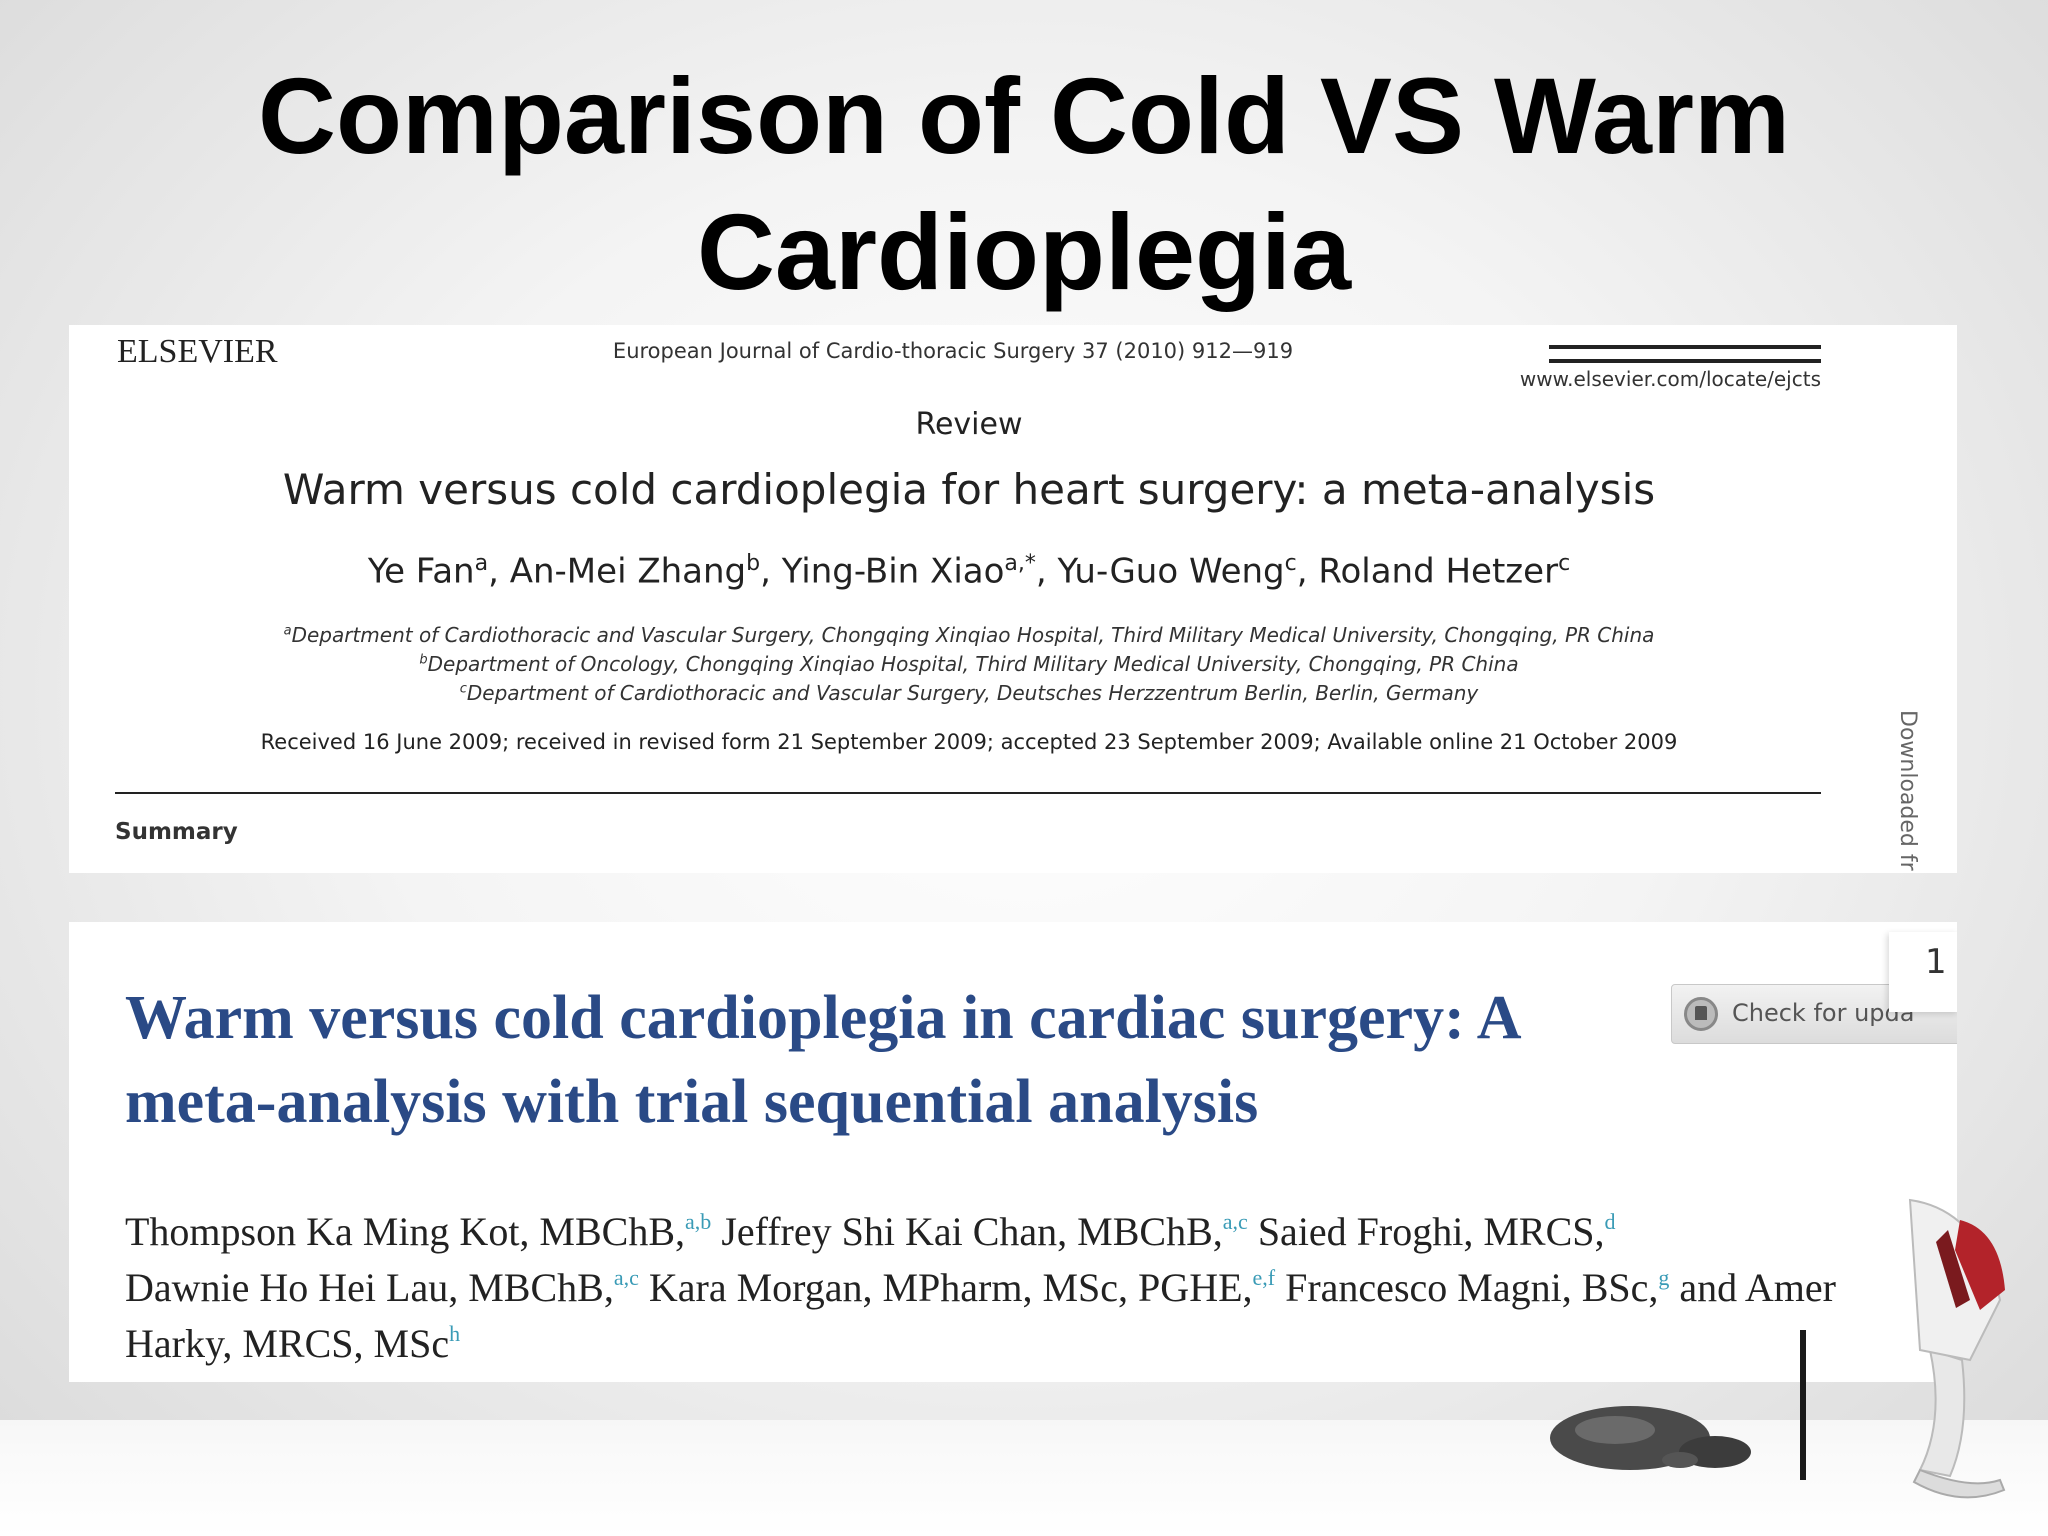  I want to click on author-name: and Amer Harky, MRCS, MSc, so click(980, 1315).